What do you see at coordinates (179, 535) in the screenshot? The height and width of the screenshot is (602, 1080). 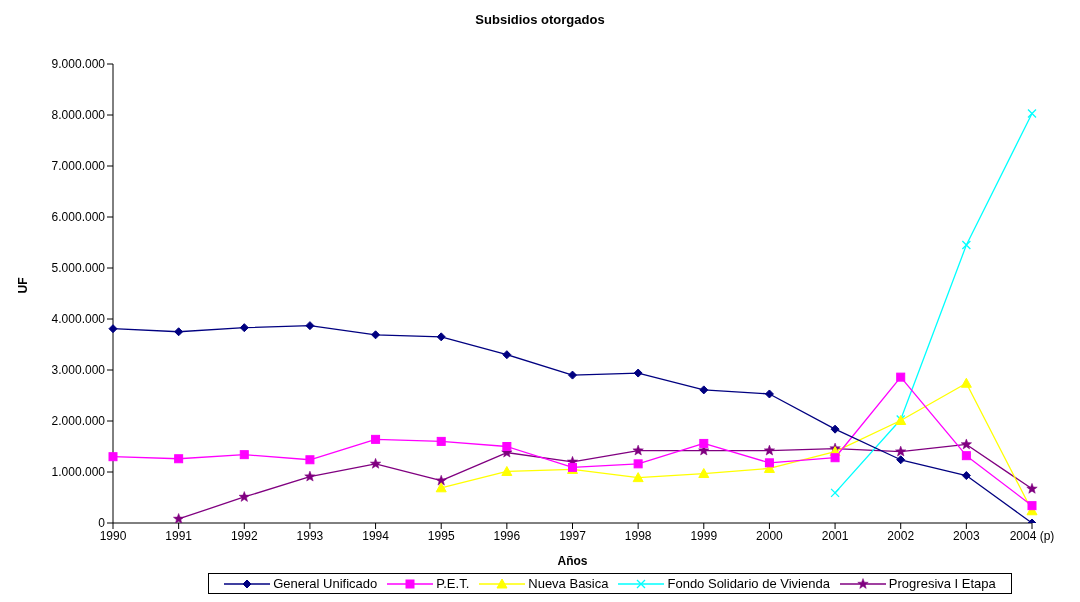 I see `x-tick-label: 1991` at bounding box center [179, 535].